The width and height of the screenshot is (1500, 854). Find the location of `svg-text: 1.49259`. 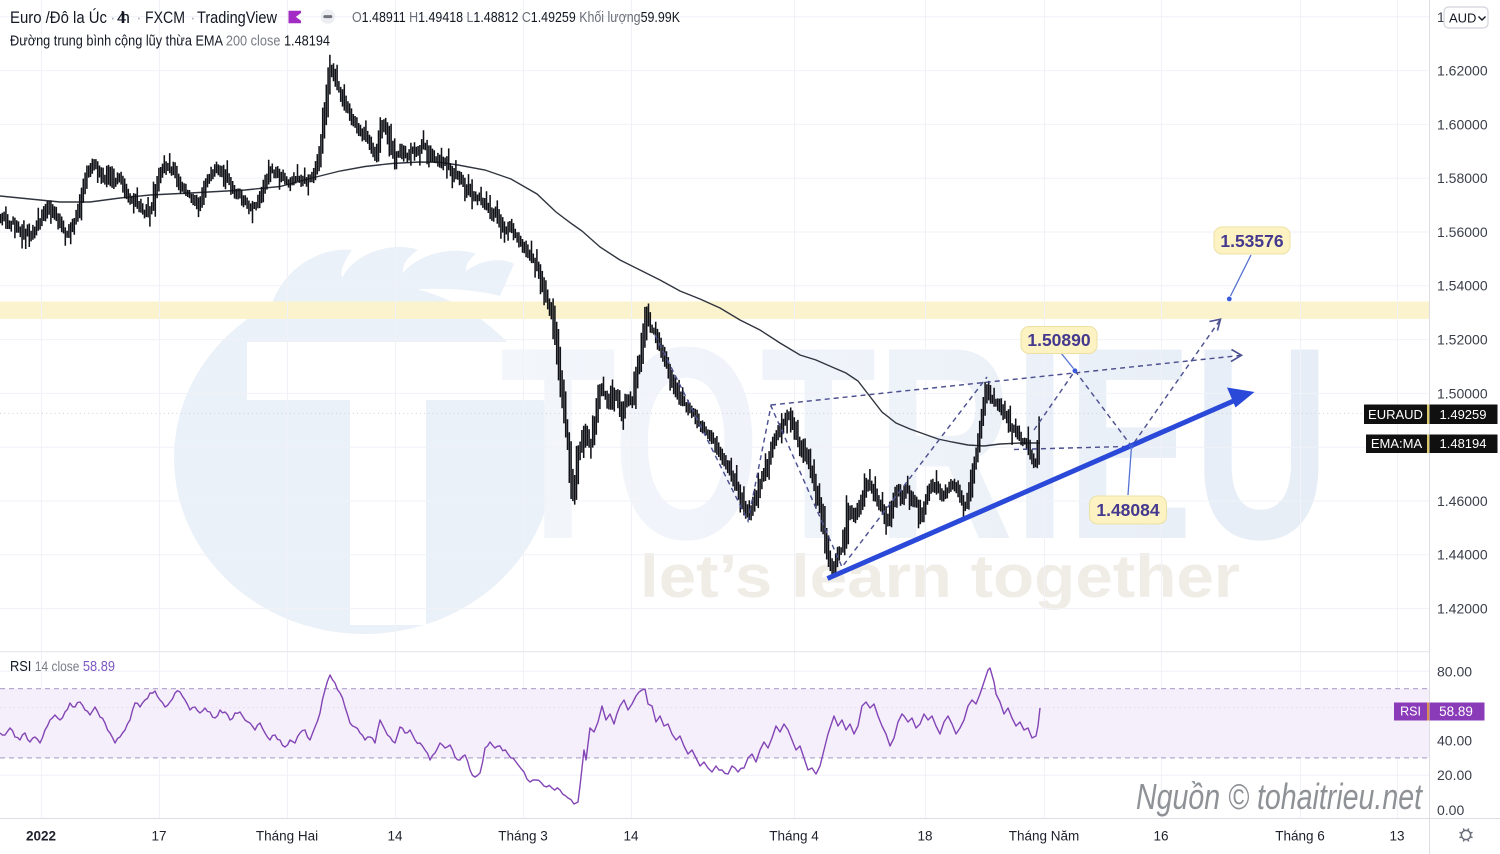

svg-text: 1.49259 is located at coordinates (1463, 414).